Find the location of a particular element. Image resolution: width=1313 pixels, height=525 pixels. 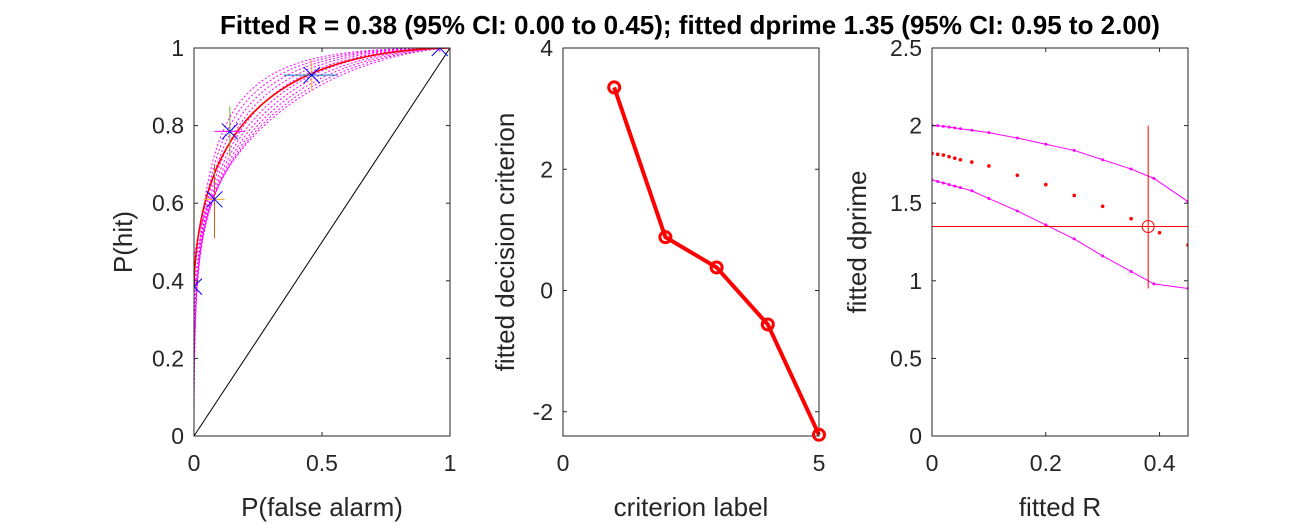

criterion-axes-box is located at coordinates (691, 242).